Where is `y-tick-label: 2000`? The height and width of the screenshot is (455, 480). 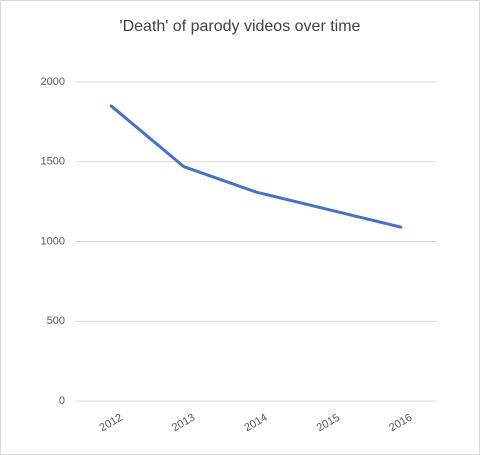 y-tick-label: 2000 is located at coordinates (53, 82).